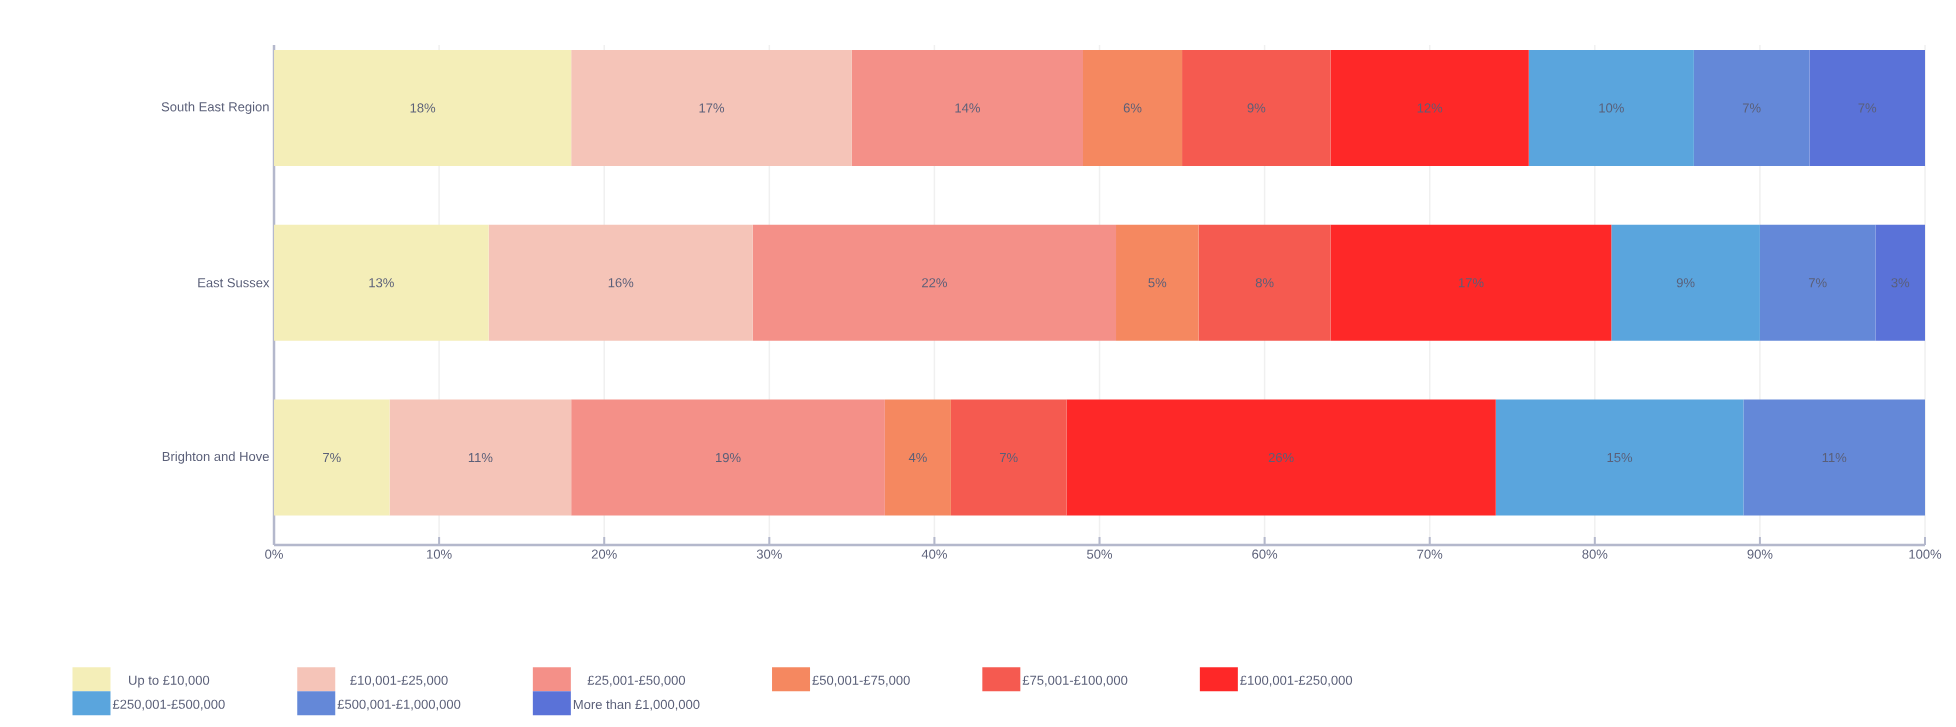 This screenshot has width=1956, height=727. I want to click on legend-label: £50,001-£75,000, so click(861, 681).